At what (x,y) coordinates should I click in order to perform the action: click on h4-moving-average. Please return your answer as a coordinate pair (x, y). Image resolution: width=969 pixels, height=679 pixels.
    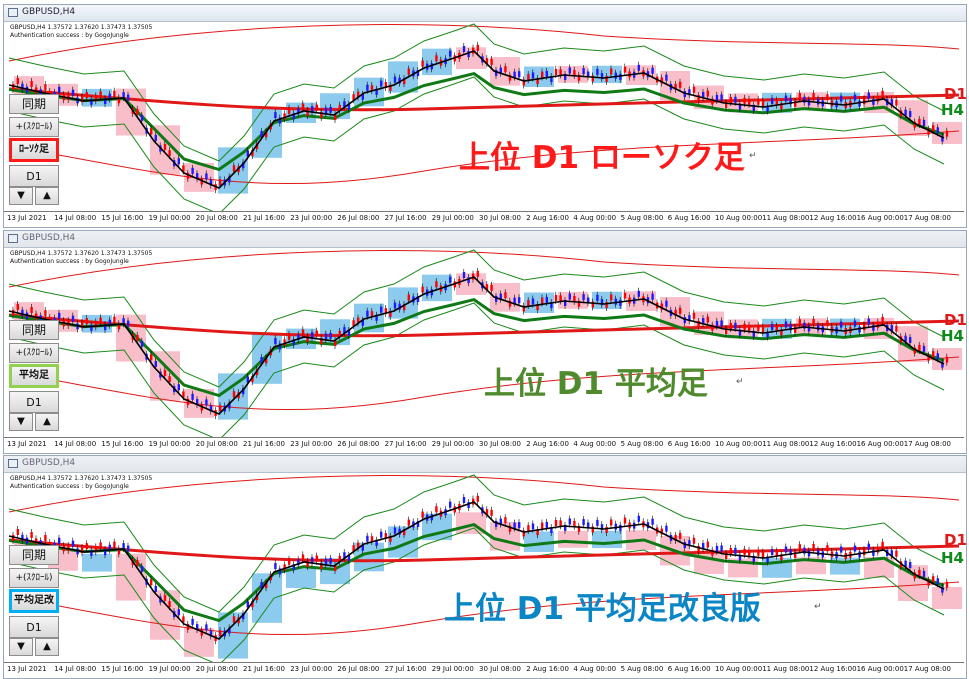
    Looking at the image, I should click on (476, 347).